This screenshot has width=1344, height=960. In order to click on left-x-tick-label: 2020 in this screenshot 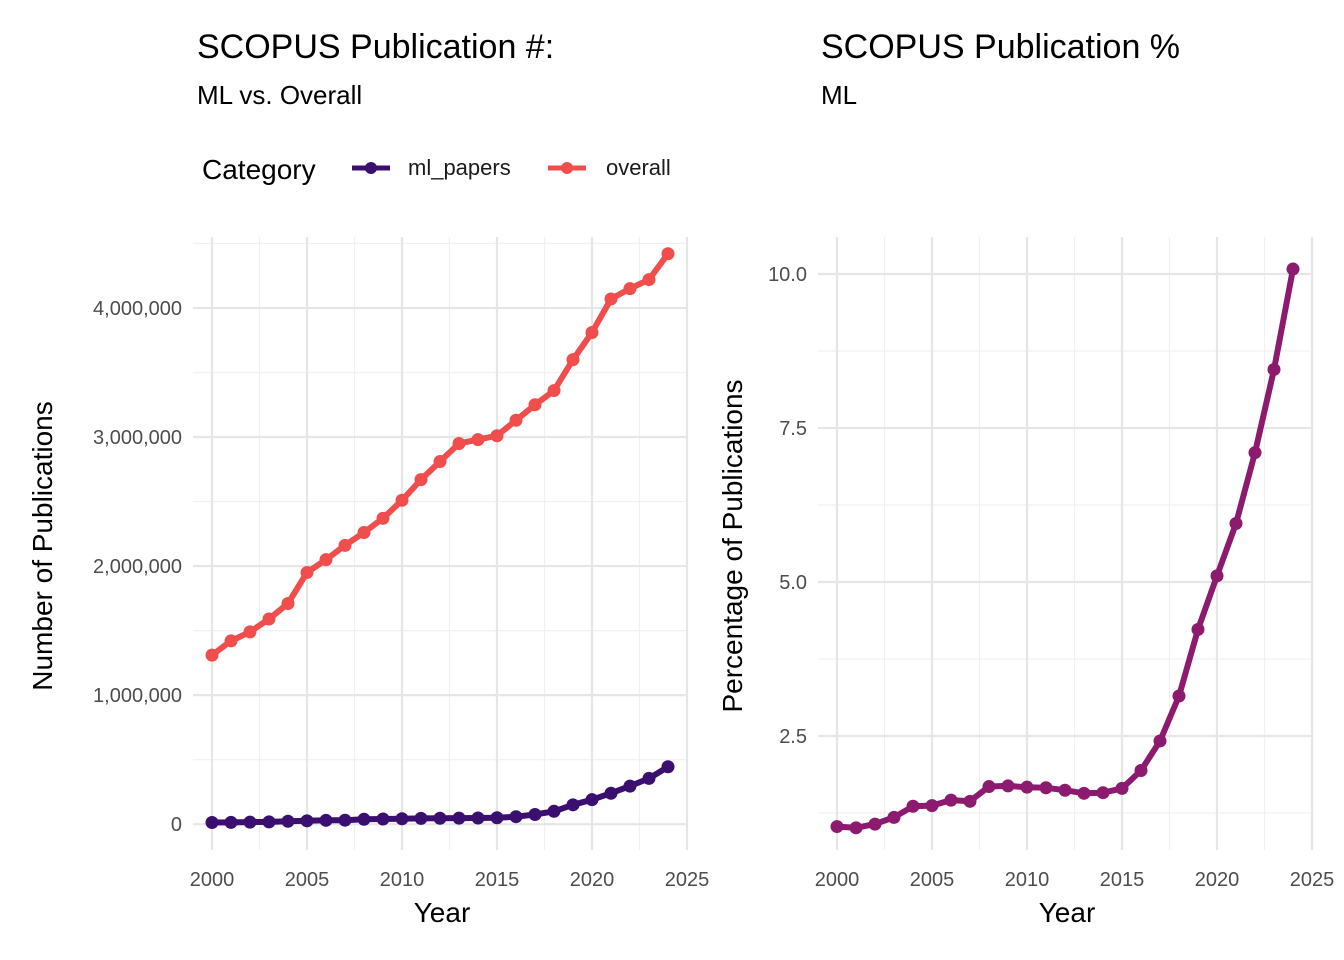, I will do `click(592, 880)`.